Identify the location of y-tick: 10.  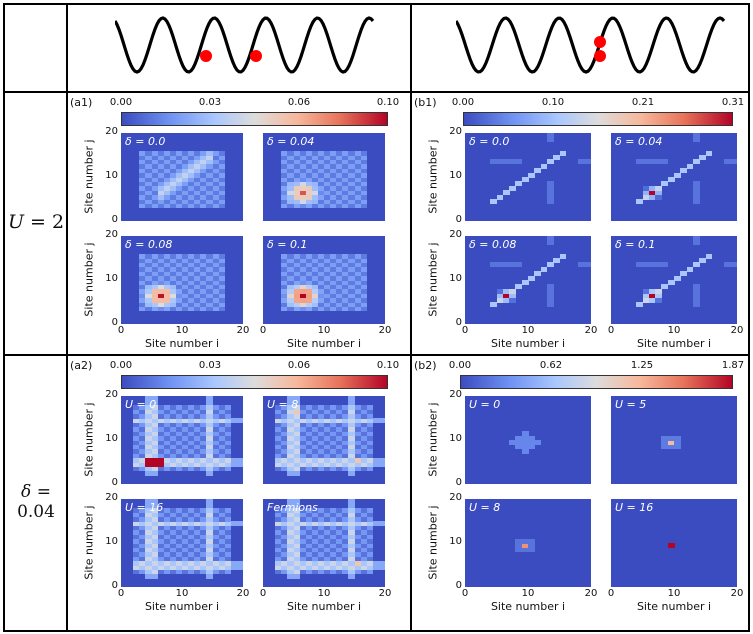
(111, 438).